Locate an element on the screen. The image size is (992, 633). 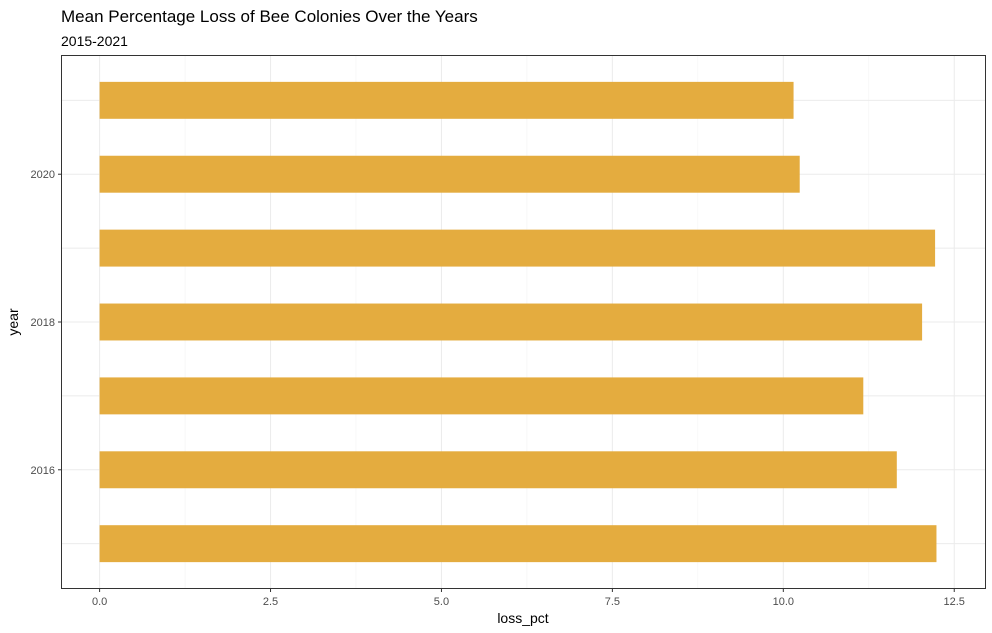
x-tick-label: 12.5 is located at coordinates (954, 602).